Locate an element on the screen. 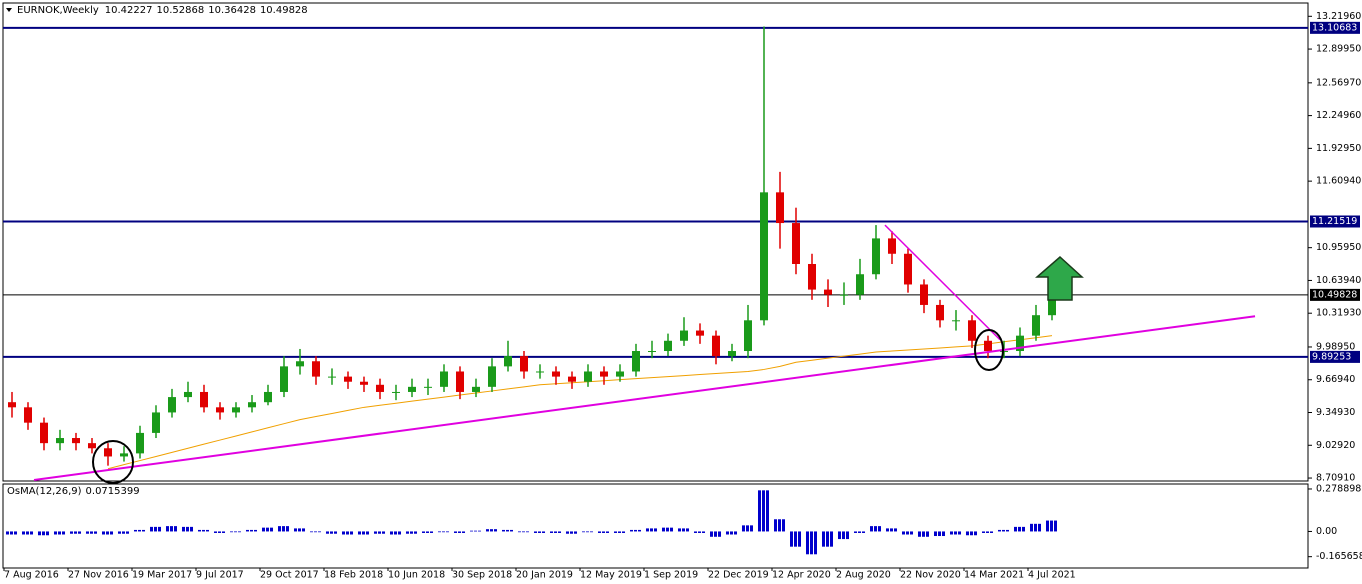  x-tick-label: 22 Nov 2020 is located at coordinates (930, 575).